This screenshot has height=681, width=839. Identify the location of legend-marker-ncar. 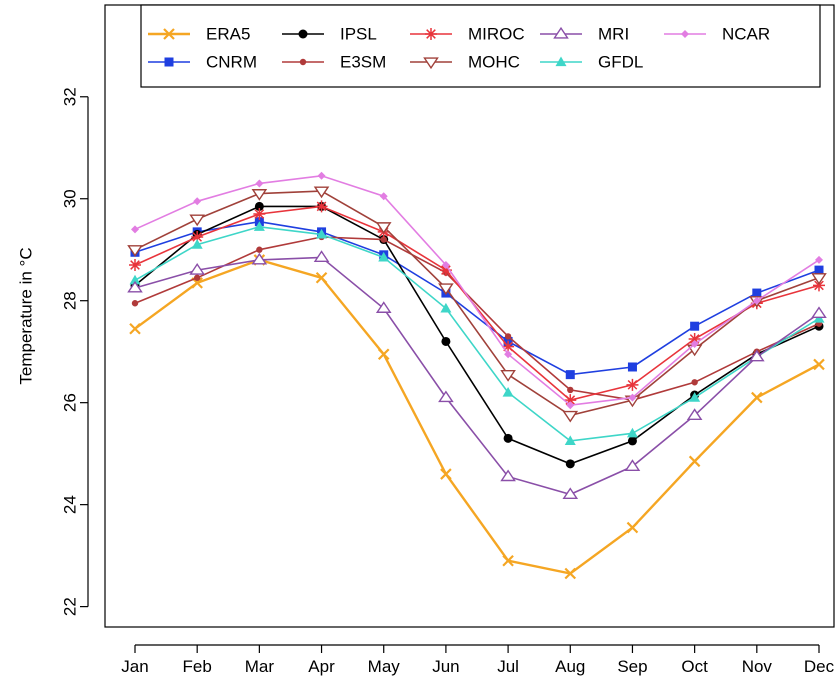
(685, 34).